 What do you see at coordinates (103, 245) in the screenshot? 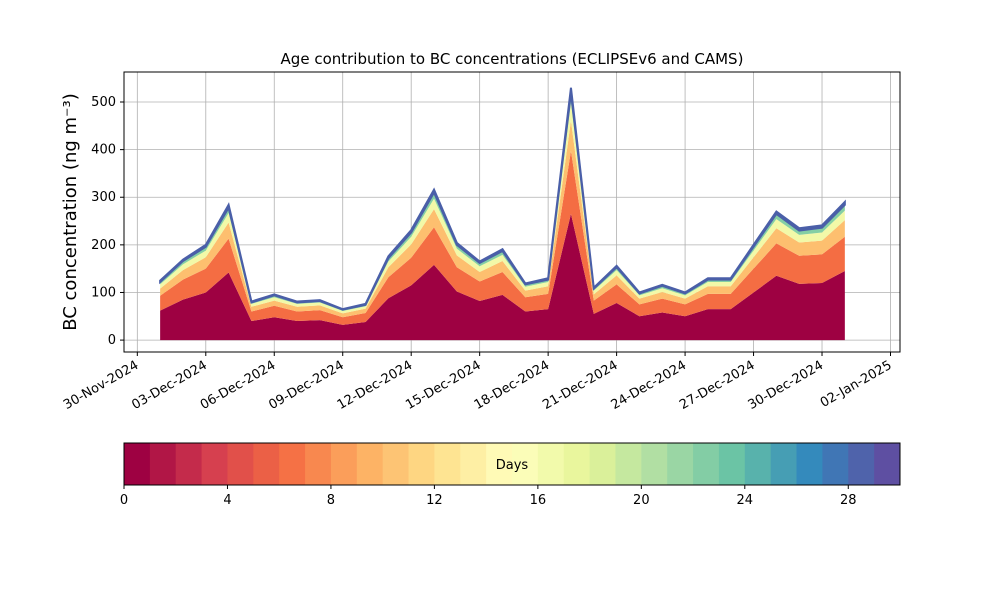
I see `y-tick-label: 200` at bounding box center [103, 245].